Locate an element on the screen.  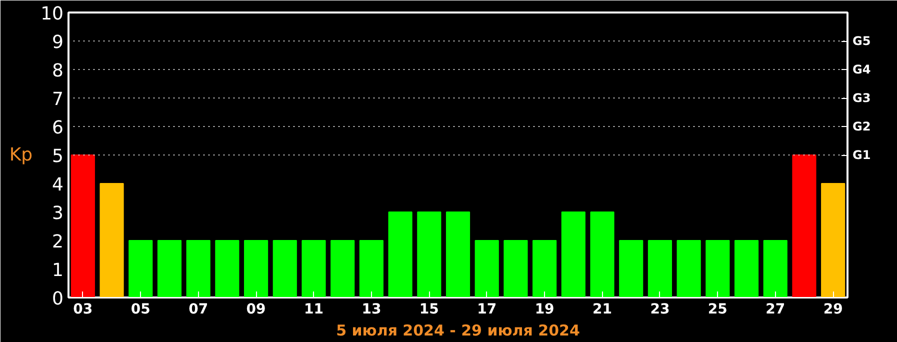
ref-line-label: G1 is located at coordinates (861, 155).